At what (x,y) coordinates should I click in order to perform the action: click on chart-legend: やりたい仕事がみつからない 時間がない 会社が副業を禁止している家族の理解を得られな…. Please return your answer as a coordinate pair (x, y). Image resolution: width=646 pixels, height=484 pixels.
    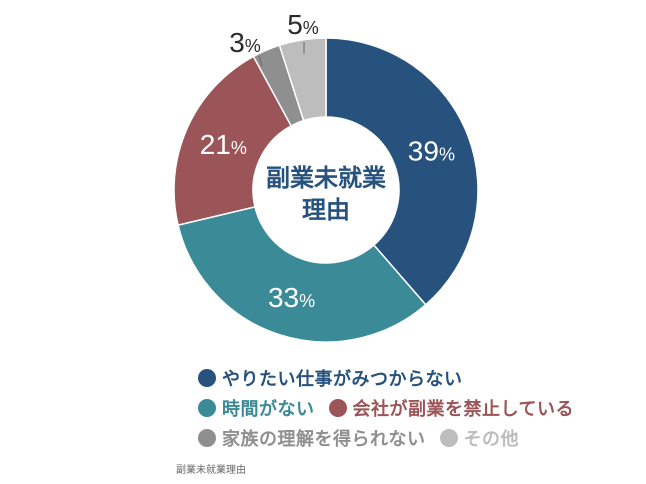
    Looking at the image, I should click on (418, 408).